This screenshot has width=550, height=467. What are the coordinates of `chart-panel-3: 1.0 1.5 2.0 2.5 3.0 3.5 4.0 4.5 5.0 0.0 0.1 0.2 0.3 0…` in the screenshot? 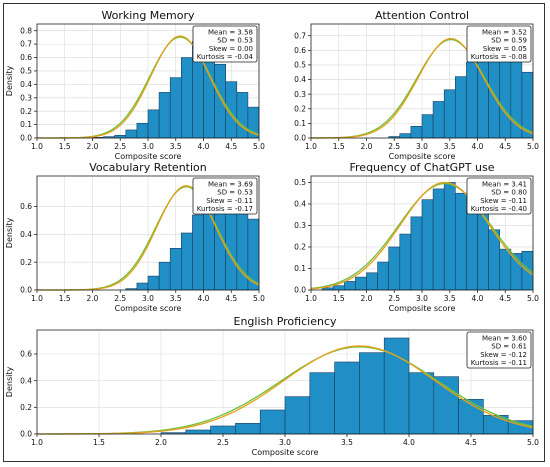 It's located at (416, 237).